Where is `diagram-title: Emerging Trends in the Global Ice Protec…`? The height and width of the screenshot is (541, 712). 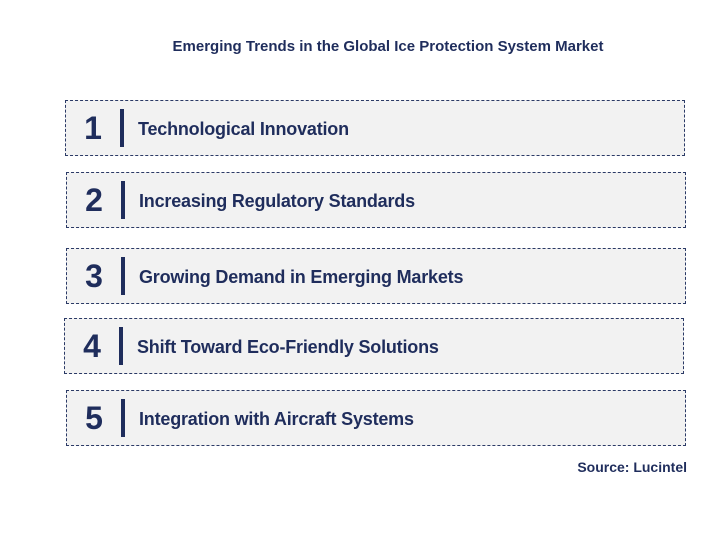
diagram-title: Emerging Trends in the Global Ice Protec… is located at coordinates (388, 46).